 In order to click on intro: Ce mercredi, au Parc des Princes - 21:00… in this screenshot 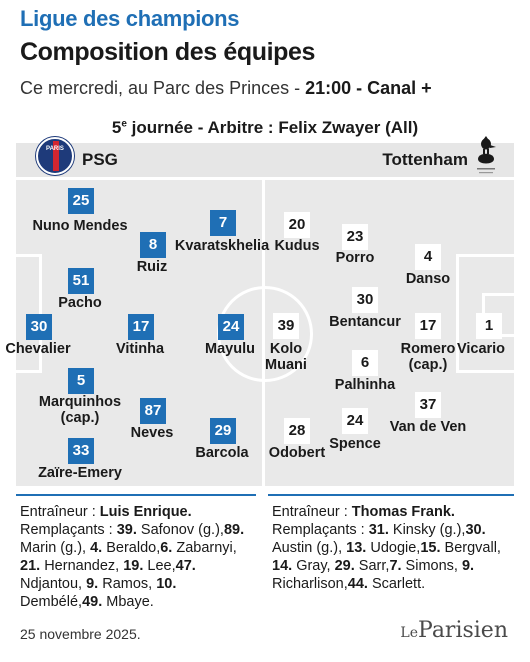, I will do `click(226, 88)`.